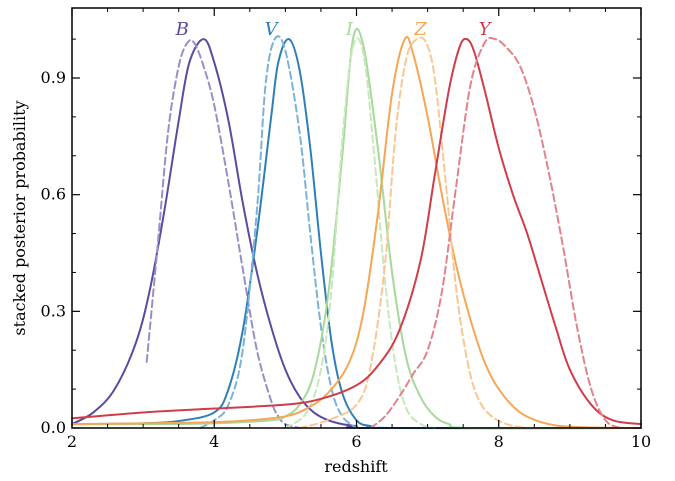 The height and width of the screenshot is (481, 675). I want to click on x-tick-label: 6, so click(356, 441).